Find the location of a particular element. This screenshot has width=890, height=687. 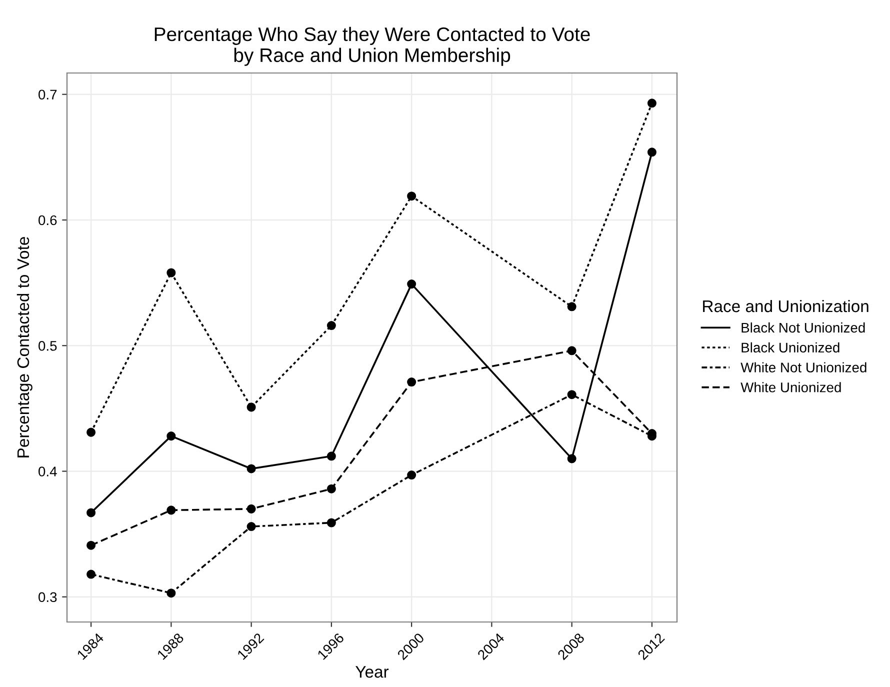

y-tick-label: 0.3 is located at coordinates (47, 597).